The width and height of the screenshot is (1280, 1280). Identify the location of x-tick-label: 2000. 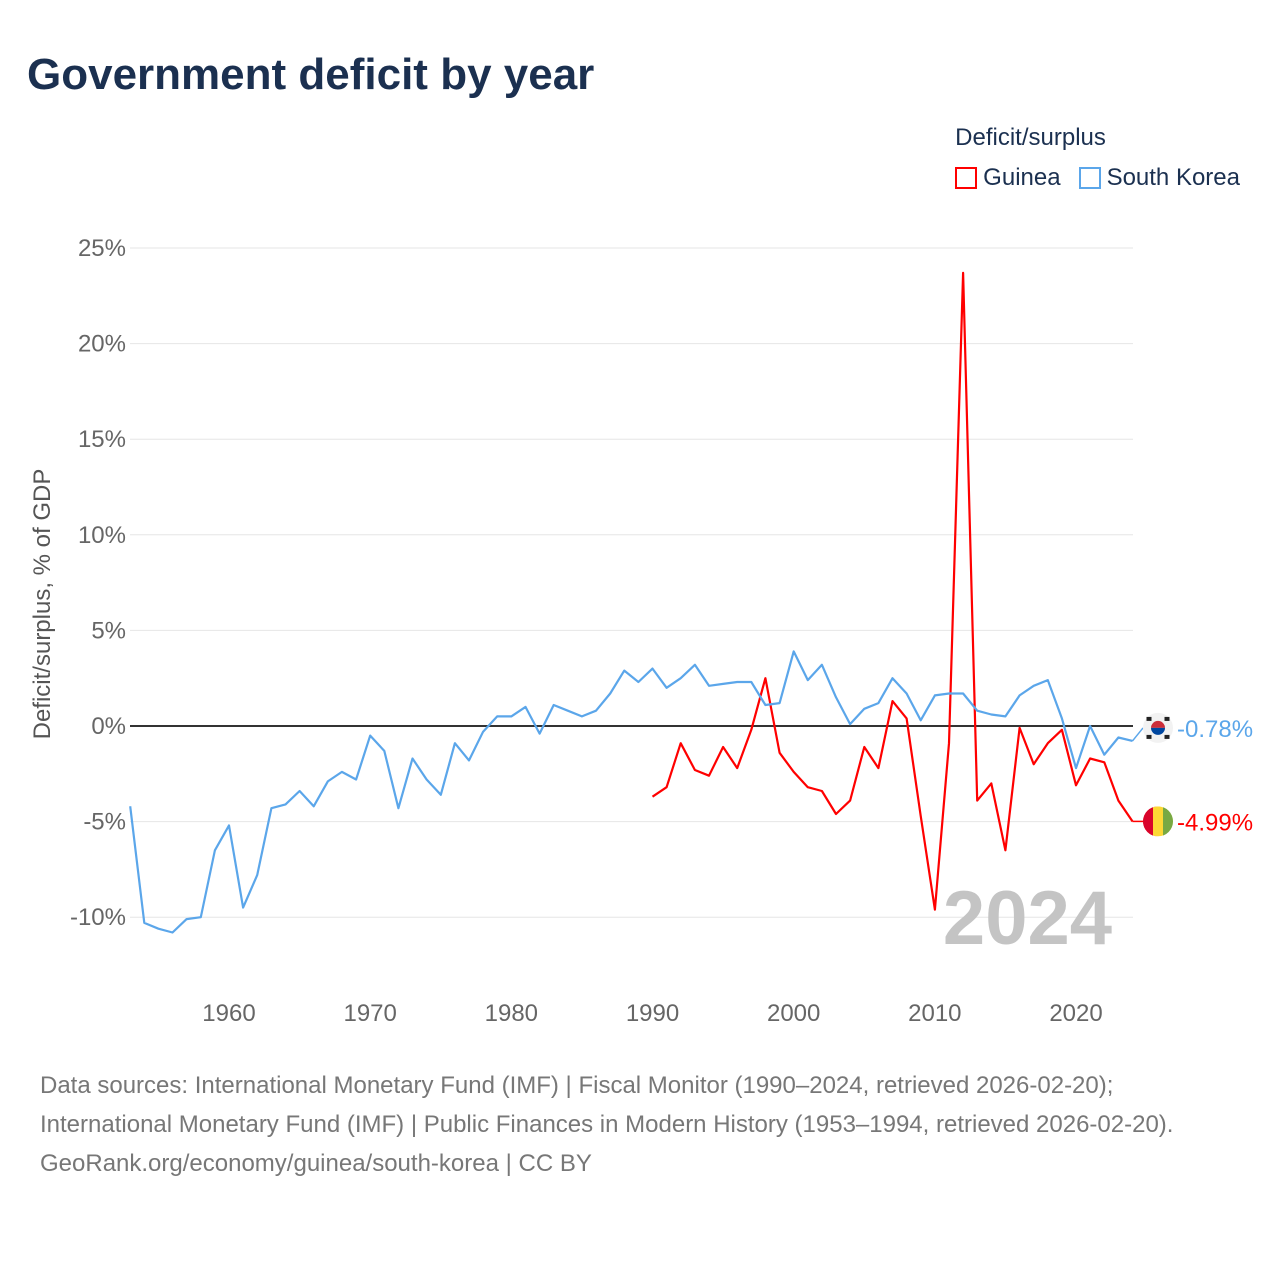
(793, 1013).